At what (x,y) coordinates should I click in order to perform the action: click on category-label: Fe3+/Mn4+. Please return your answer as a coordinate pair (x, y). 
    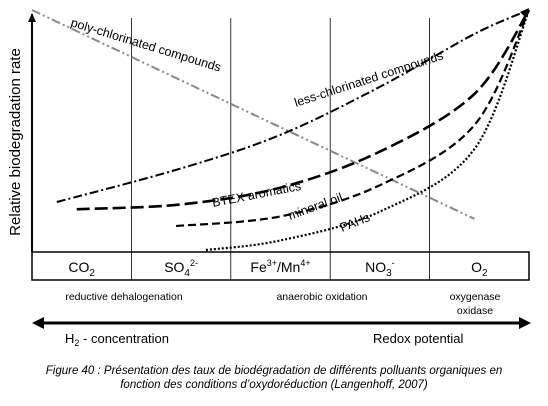
    Looking at the image, I should click on (280, 266).